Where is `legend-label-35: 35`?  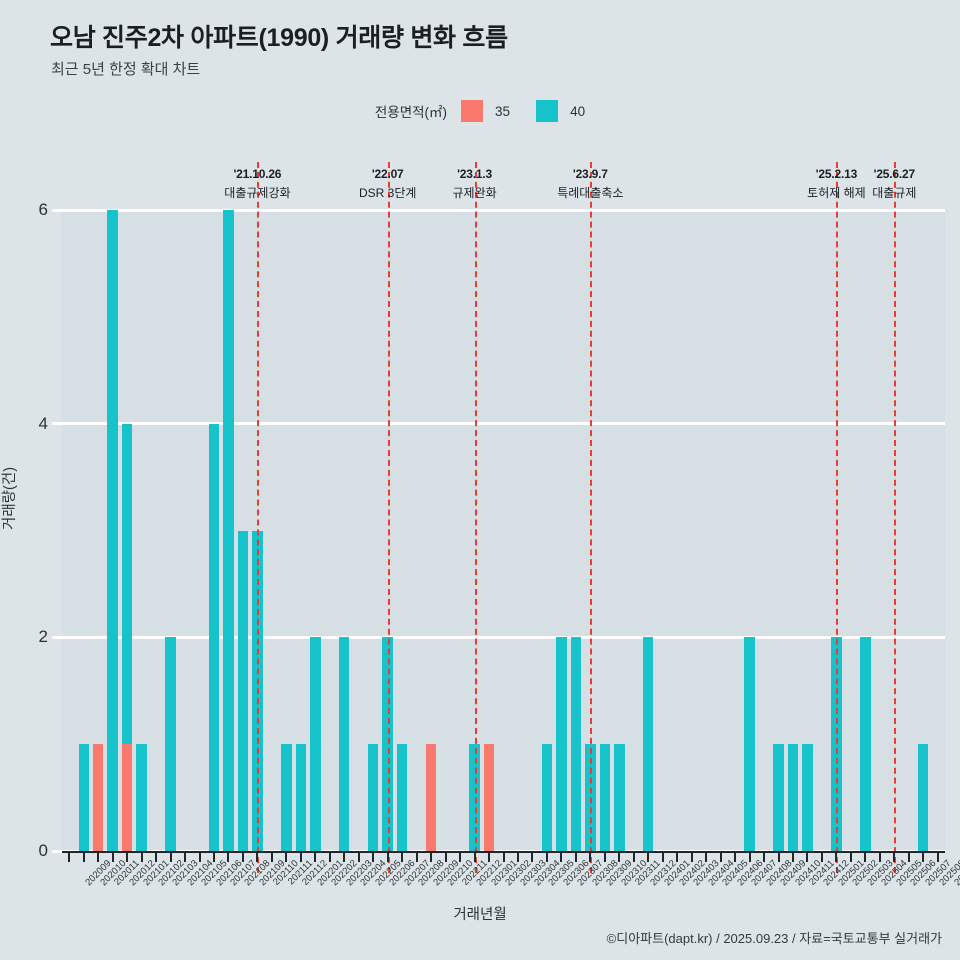
legend-label-35: 35 is located at coordinates (503, 111).